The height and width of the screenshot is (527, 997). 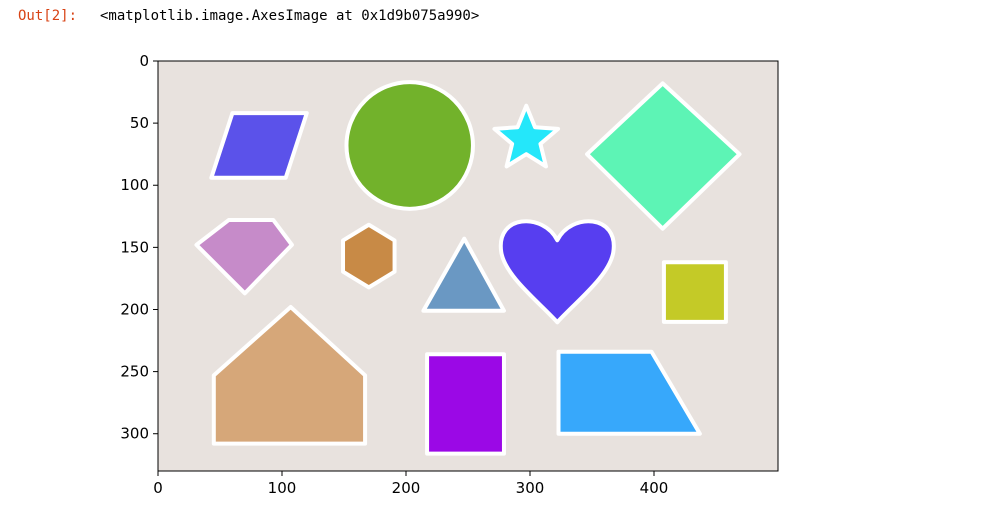 I want to click on hexagon-shape, so click(x=369, y=256).